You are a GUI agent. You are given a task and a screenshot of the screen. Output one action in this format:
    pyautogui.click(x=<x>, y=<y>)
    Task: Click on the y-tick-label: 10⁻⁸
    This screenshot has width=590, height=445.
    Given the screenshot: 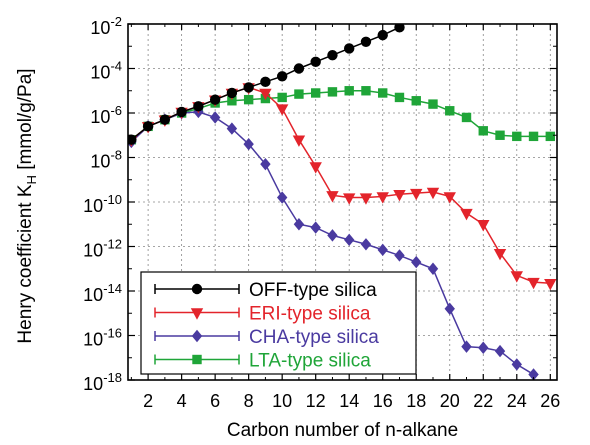 What is the action you would take?
    pyautogui.click(x=106, y=160)
    